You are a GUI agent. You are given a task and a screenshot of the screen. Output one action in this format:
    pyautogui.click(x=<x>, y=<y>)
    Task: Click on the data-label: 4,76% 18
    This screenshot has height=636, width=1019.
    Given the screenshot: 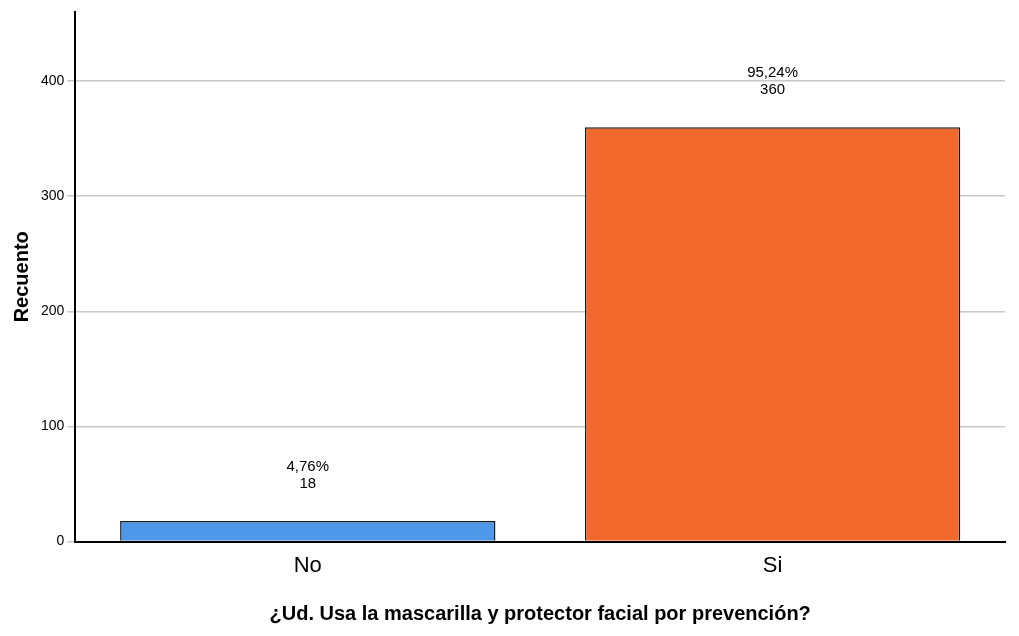 What is the action you would take?
    pyautogui.click(x=308, y=473)
    